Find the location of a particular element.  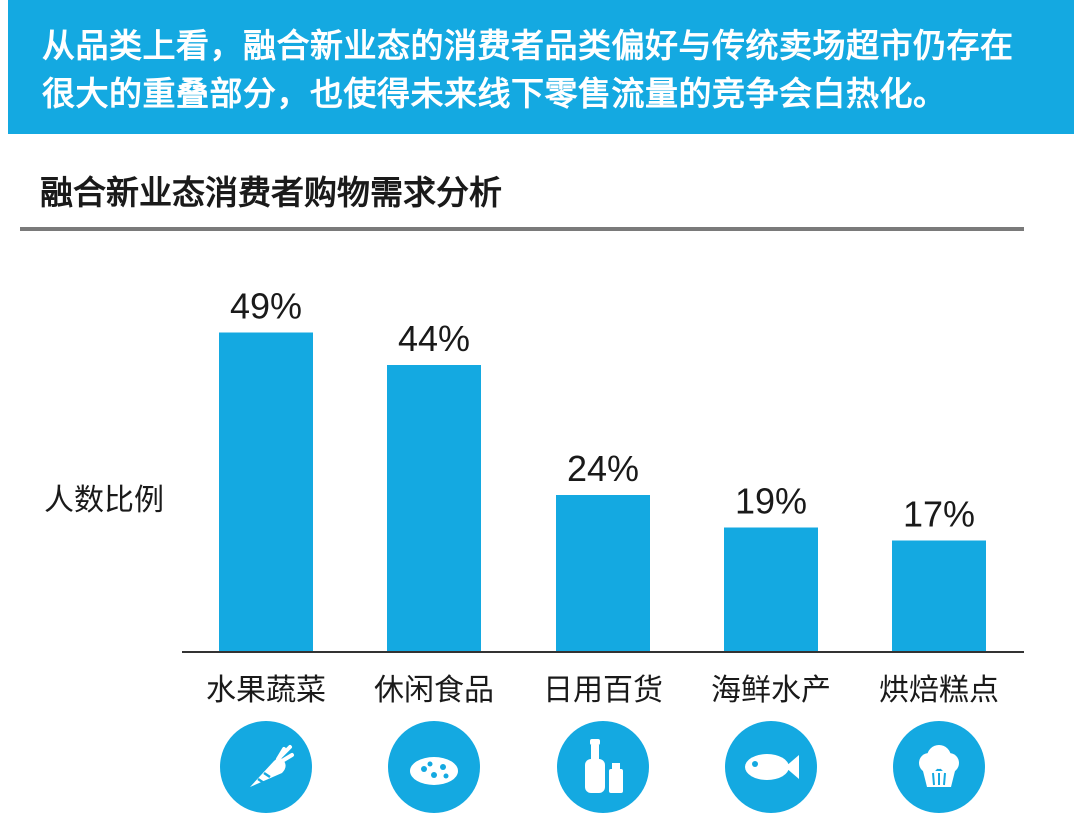

y-axis-label: 人数比例 is located at coordinates (104, 500).